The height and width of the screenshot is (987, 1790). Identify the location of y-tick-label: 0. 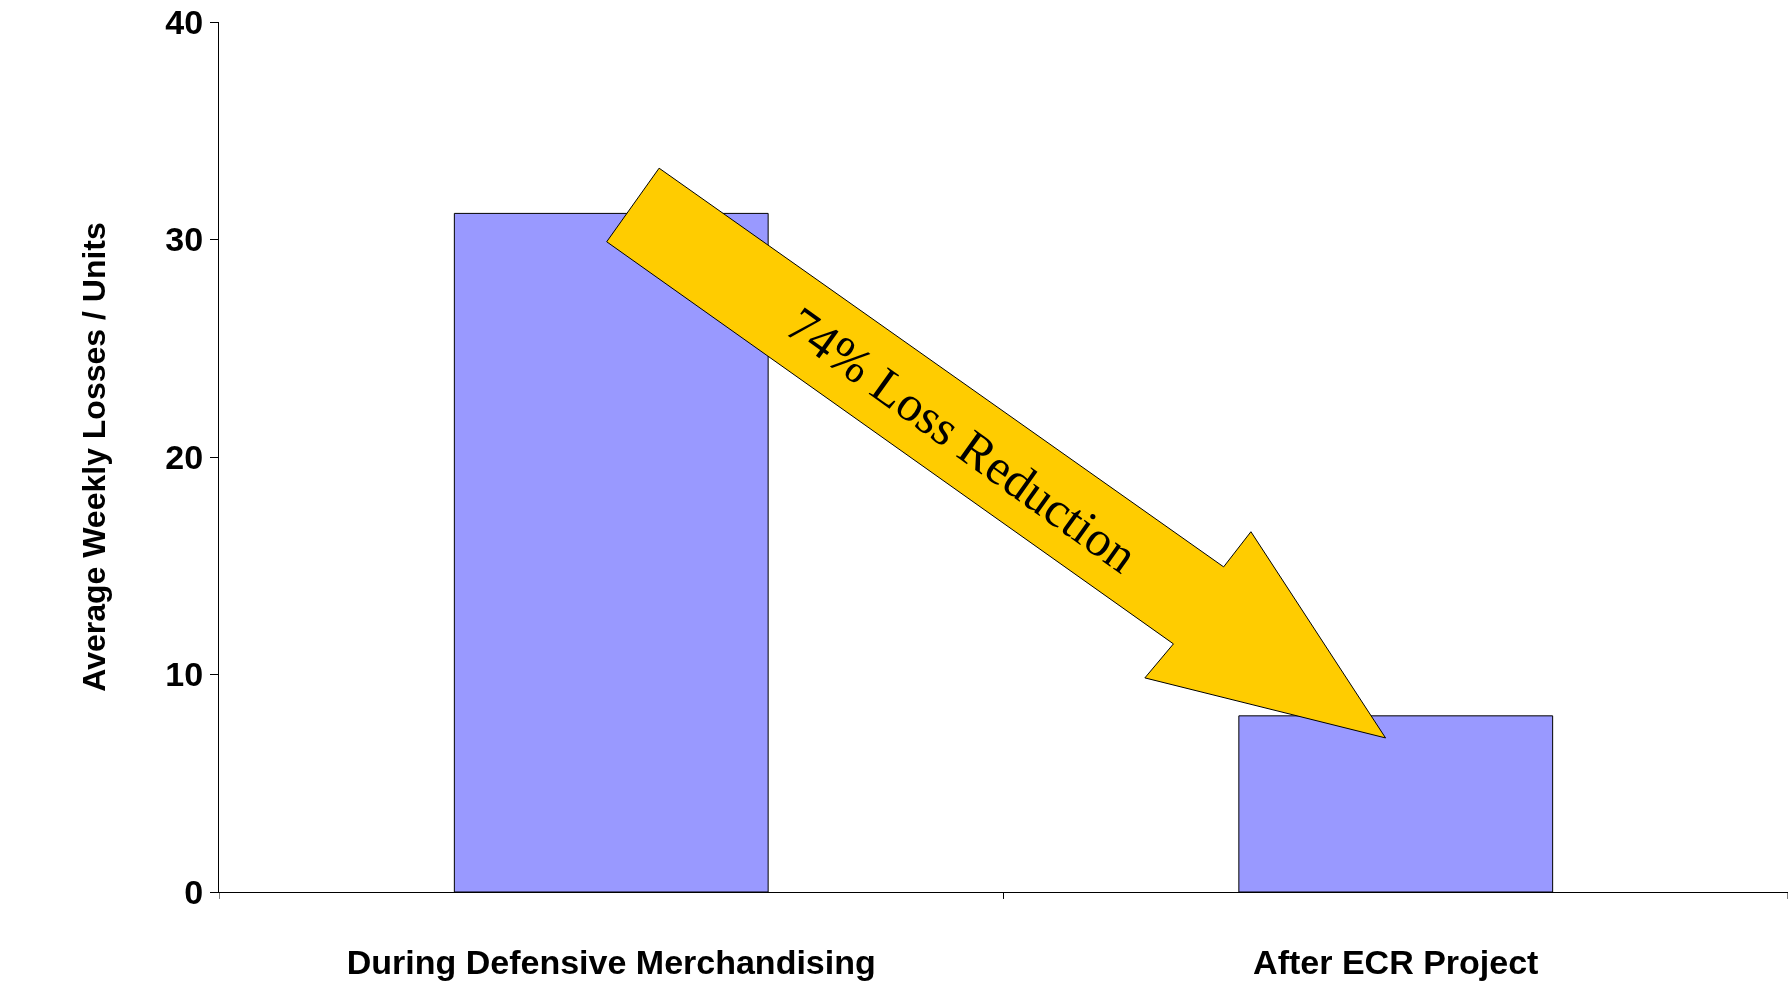
(194, 891).